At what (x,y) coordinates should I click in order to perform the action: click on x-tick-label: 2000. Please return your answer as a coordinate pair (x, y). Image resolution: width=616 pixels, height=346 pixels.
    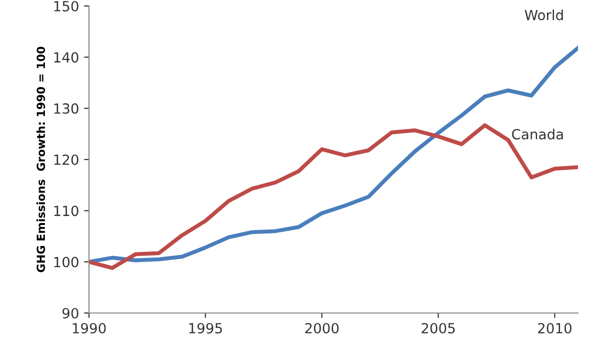
    Looking at the image, I should click on (322, 328).